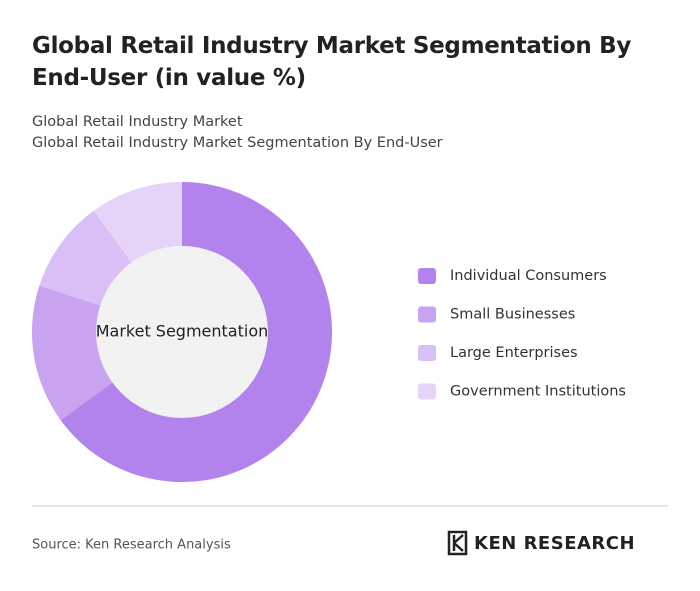 Image resolution: width=700 pixels, height=591 pixels. I want to click on legend-label: Large Enterprises, so click(514, 353).